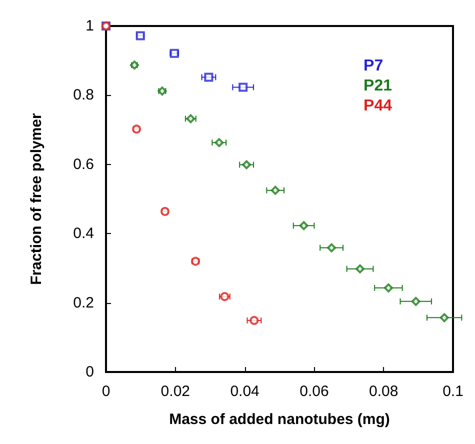 Image resolution: width=475 pixels, height=444 pixels. What do you see at coordinates (175, 391) in the screenshot?
I see `x-tick-label: 0.02` at bounding box center [175, 391].